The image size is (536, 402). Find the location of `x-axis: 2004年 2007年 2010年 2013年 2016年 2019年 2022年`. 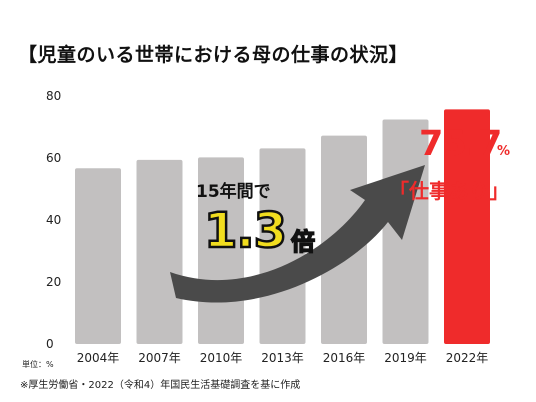

x-axis: 2004年 2007年 2010年 2013年 2016年 2019年 2022年 is located at coordinates (283, 358).